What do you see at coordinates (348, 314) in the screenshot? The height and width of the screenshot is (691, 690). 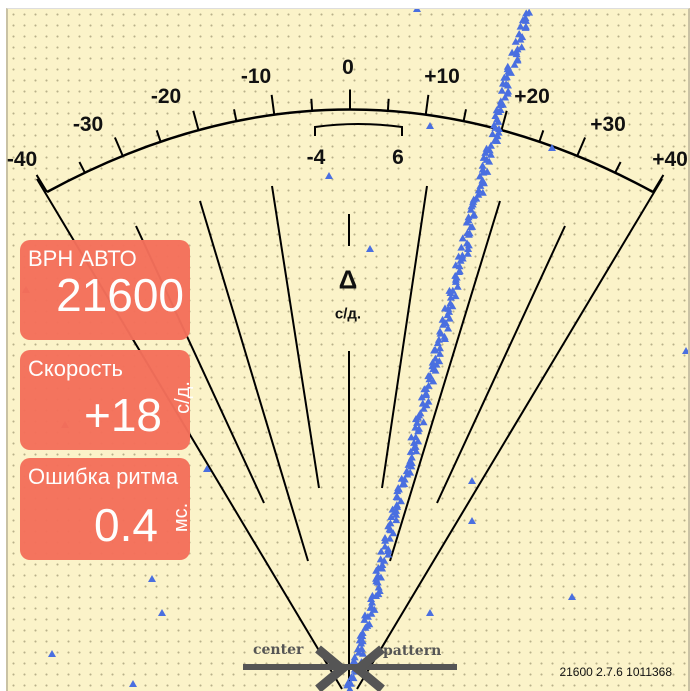 I see `delta-unit: с/д.` at bounding box center [348, 314].